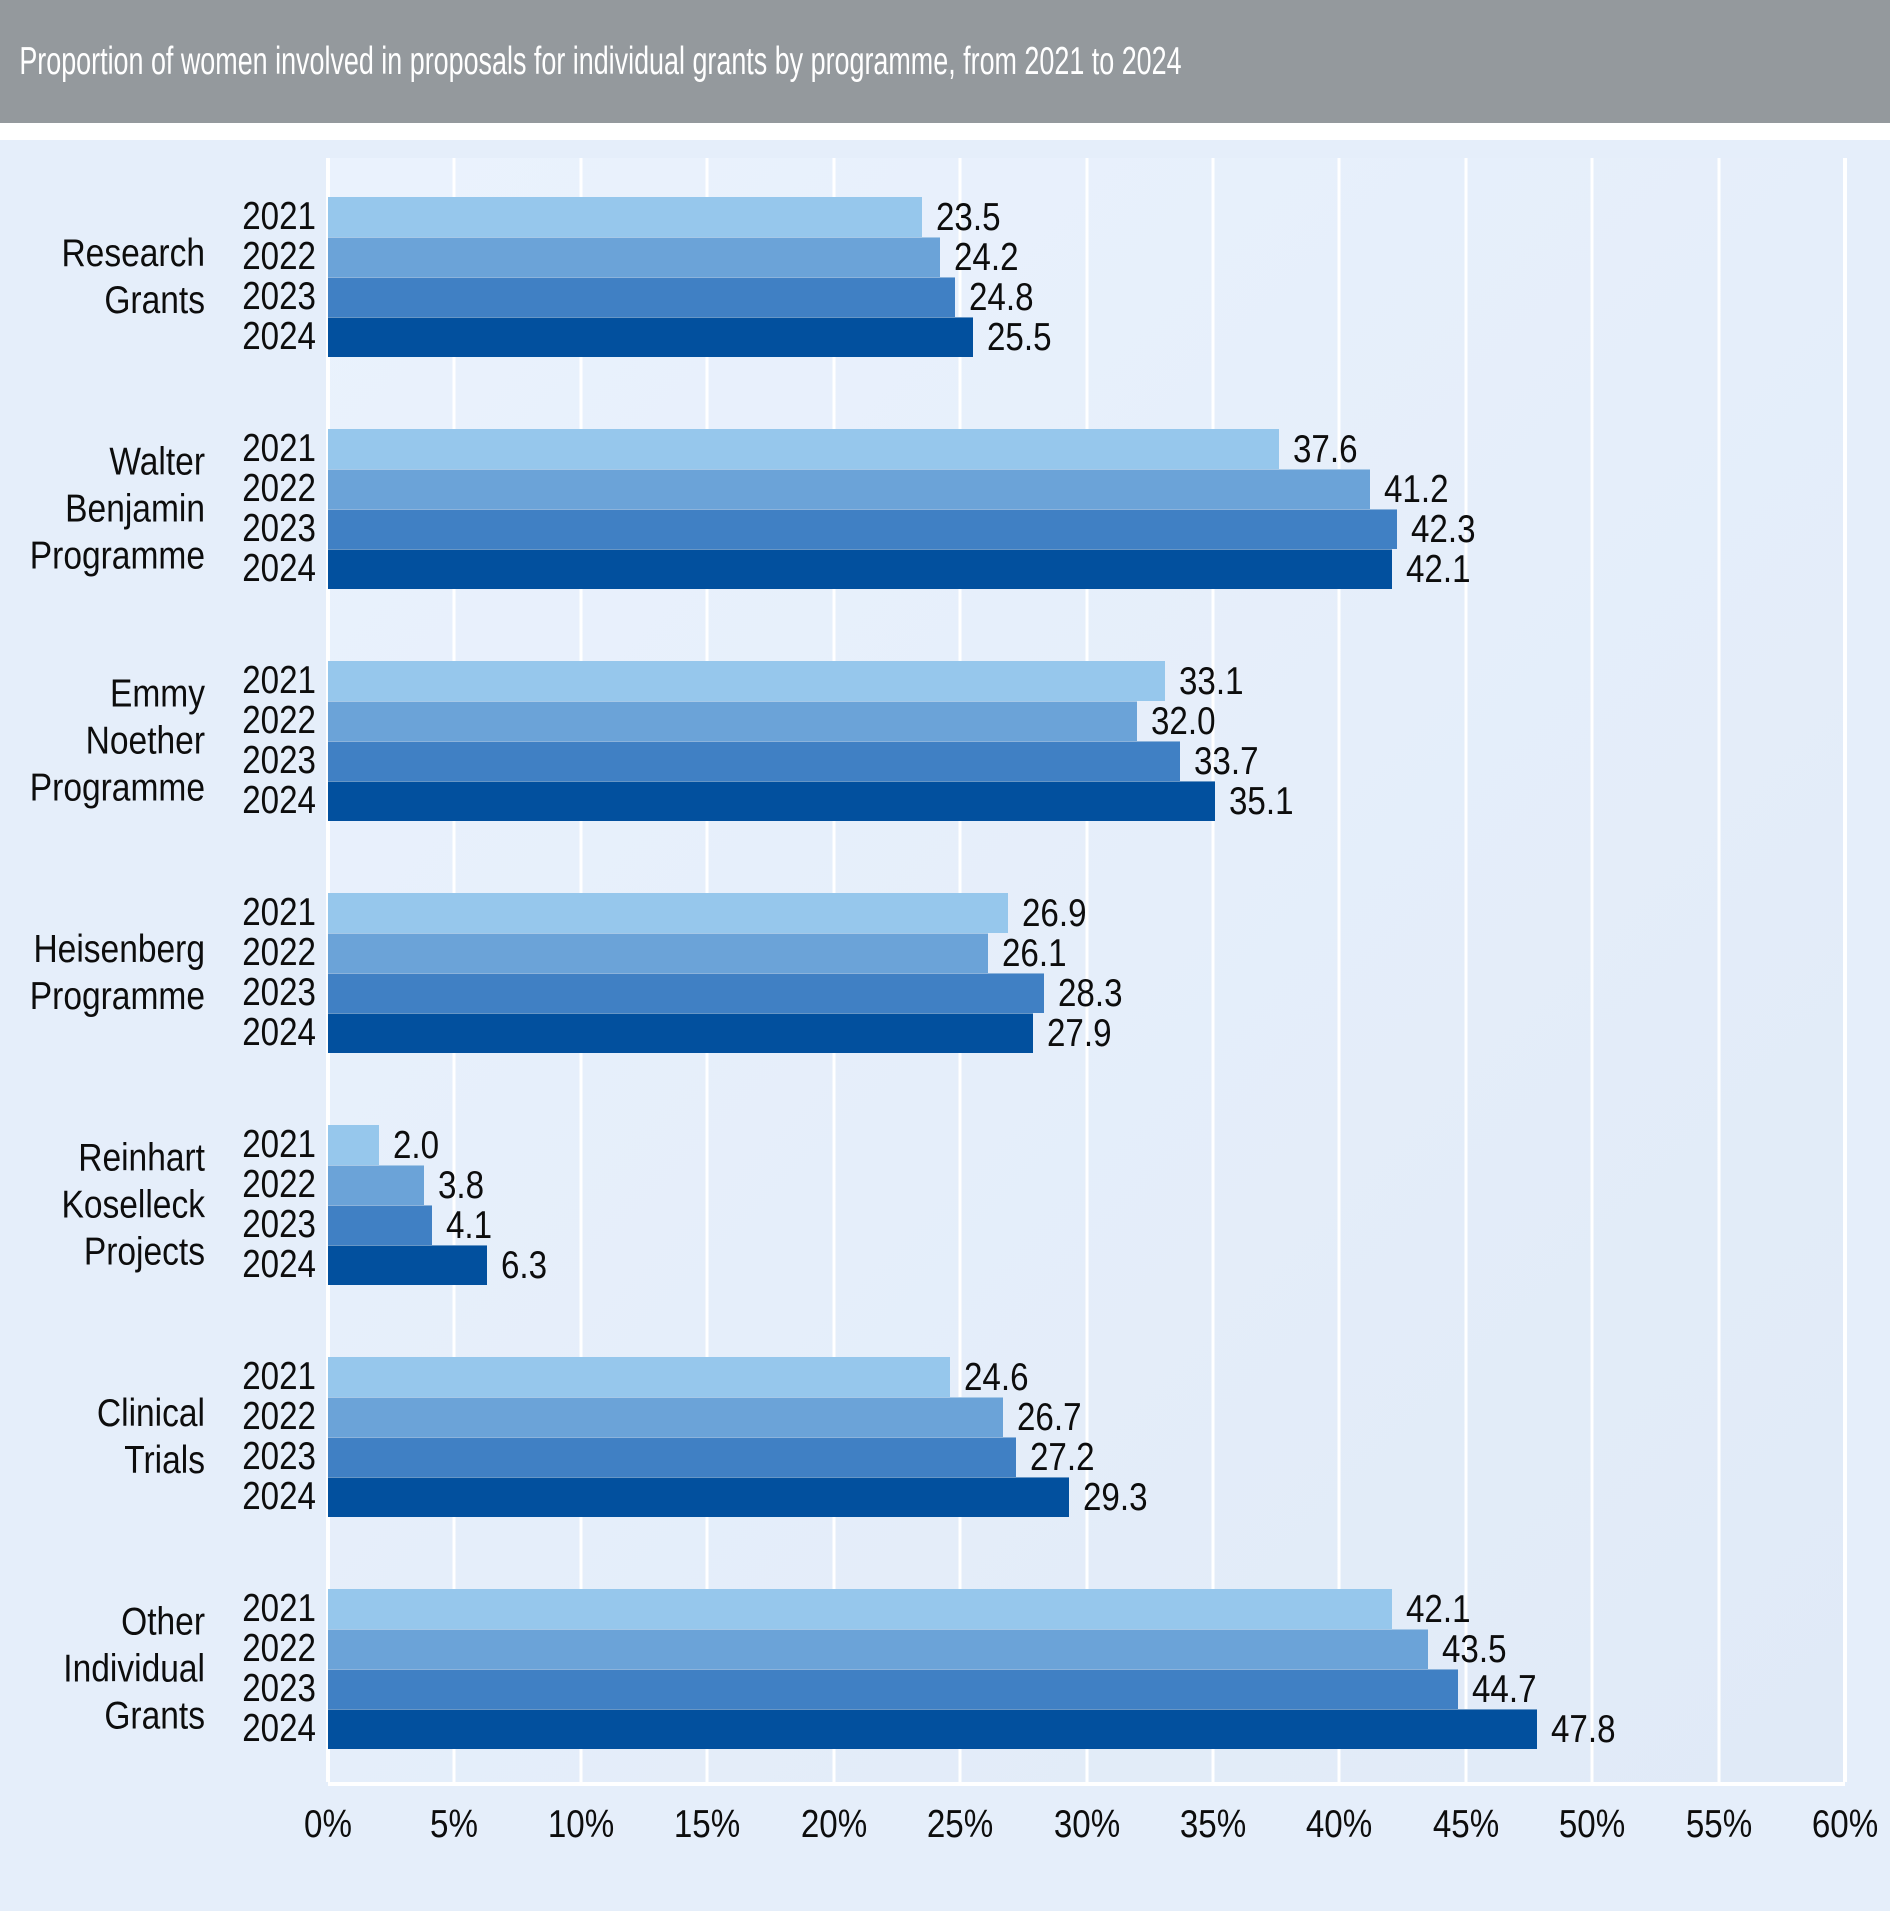  I want to click on value-label: 27.2, so click(1062, 1457).